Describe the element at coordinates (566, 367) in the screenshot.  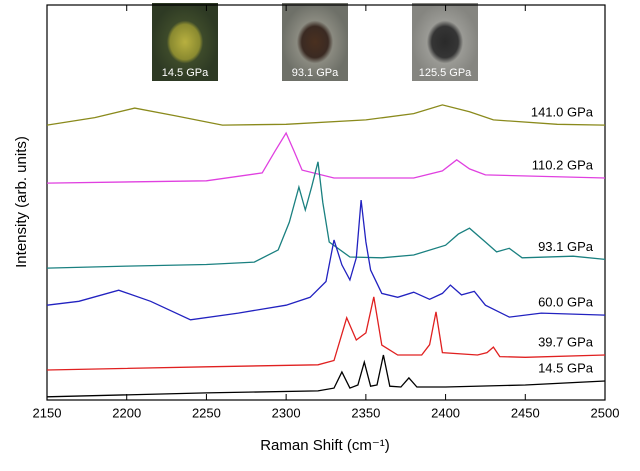
I see `series-label: 14.5 GPa` at that location.